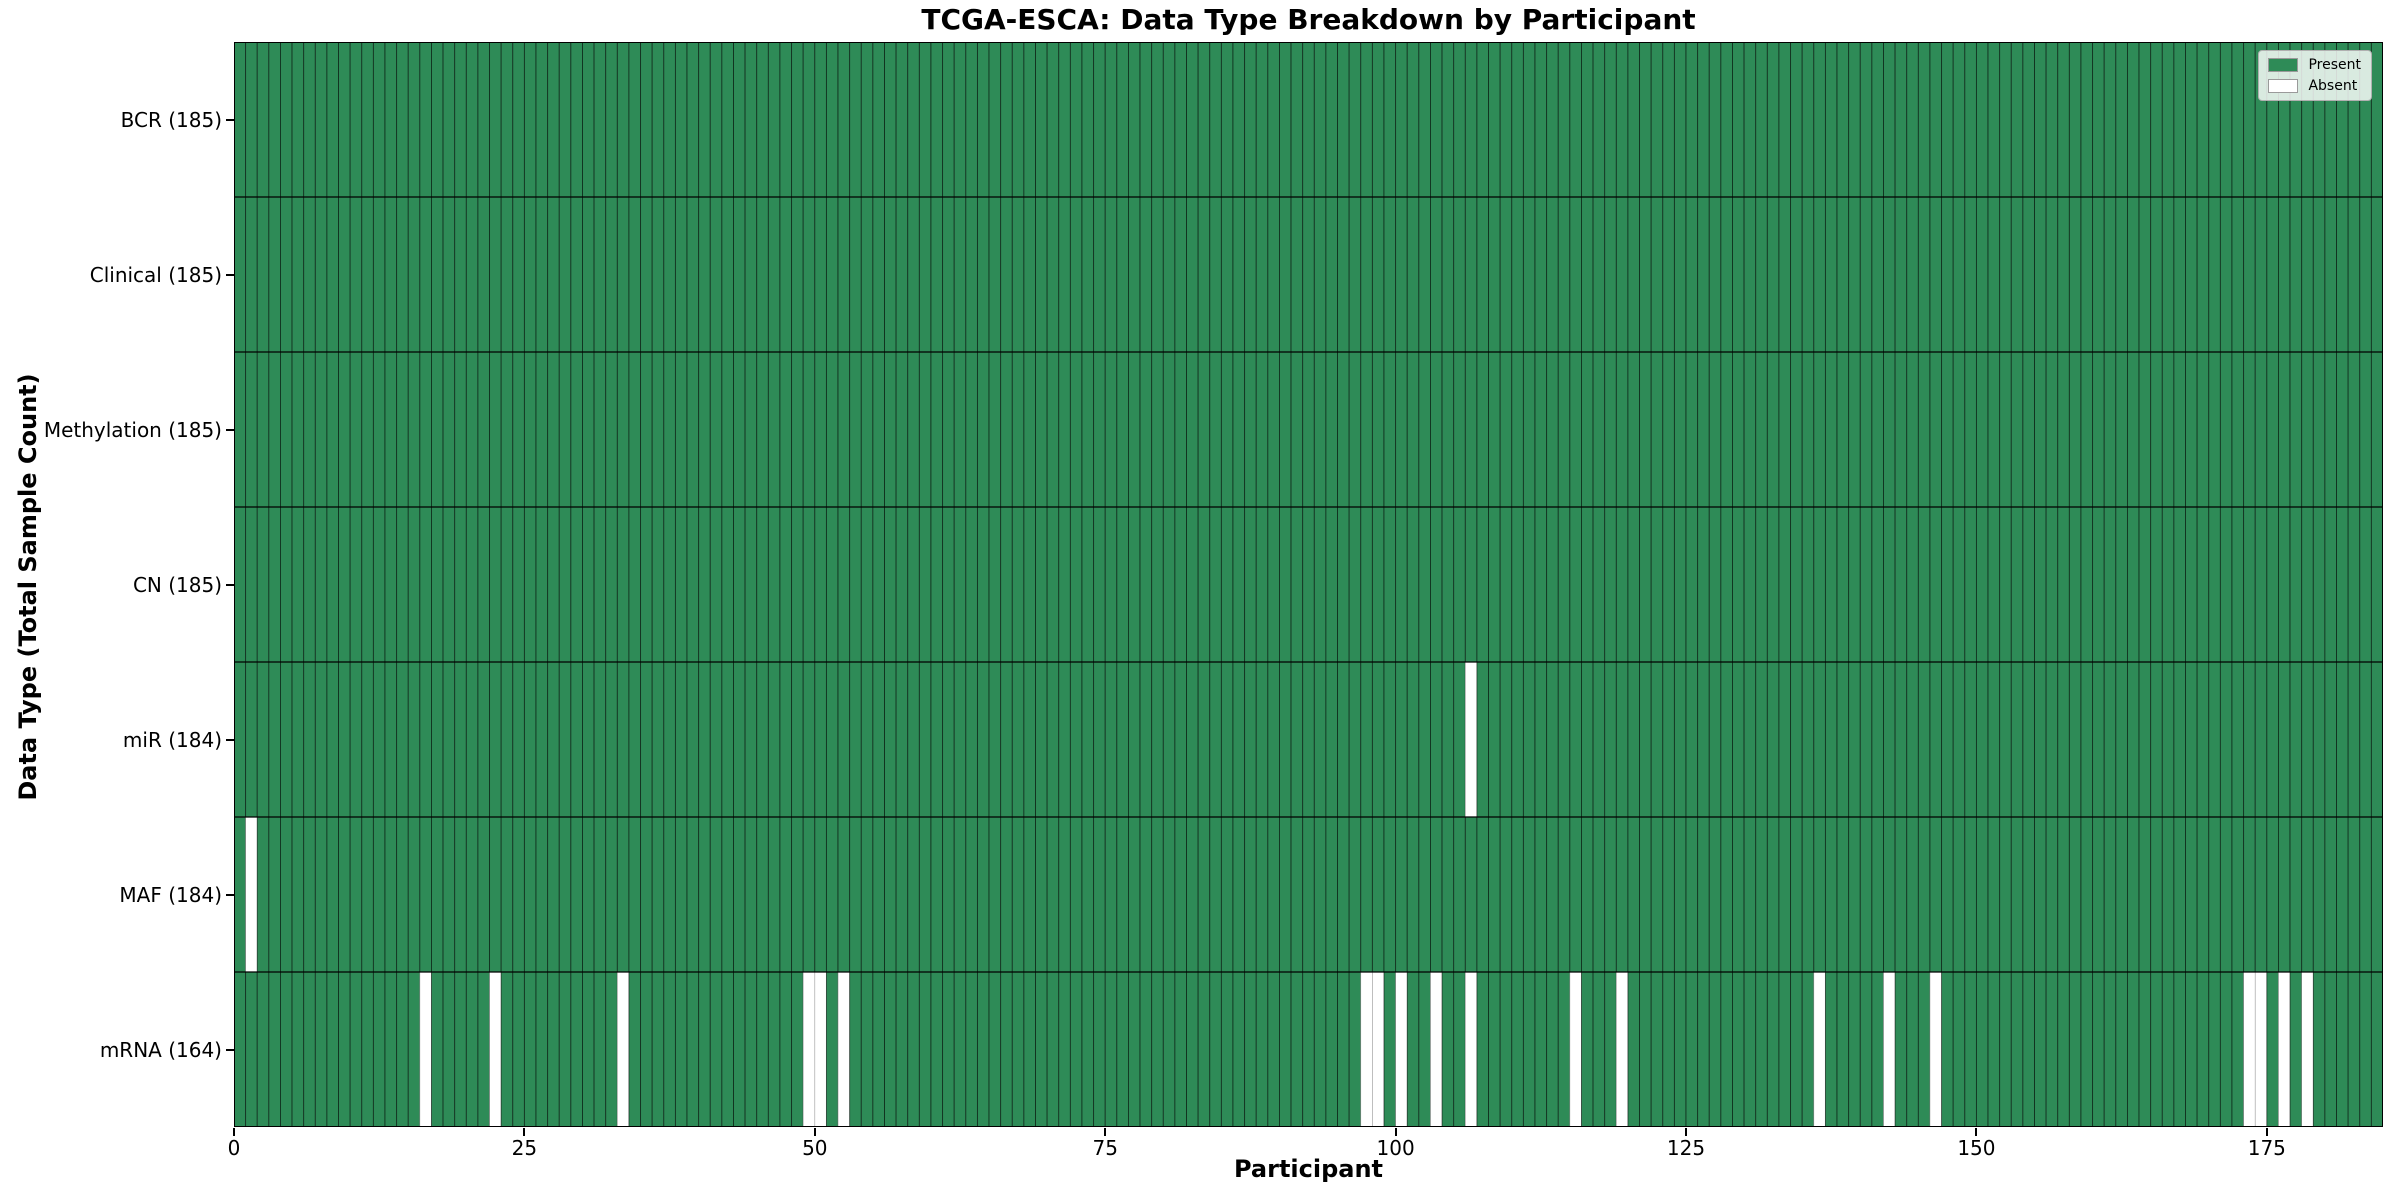  What do you see at coordinates (160, 1049) in the screenshot?
I see `y-tick-label: mRNA (164)` at bounding box center [160, 1049].